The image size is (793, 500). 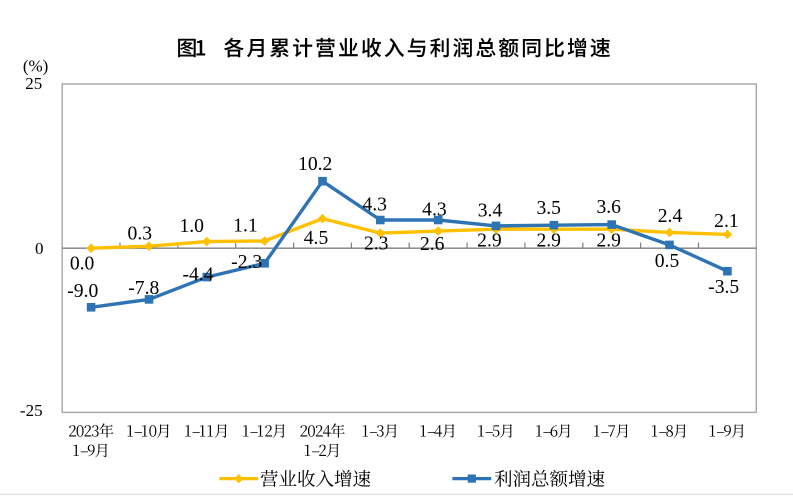 What do you see at coordinates (432, 244) in the screenshot?
I see `svg-text: 2.6` at bounding box center [432, 244].